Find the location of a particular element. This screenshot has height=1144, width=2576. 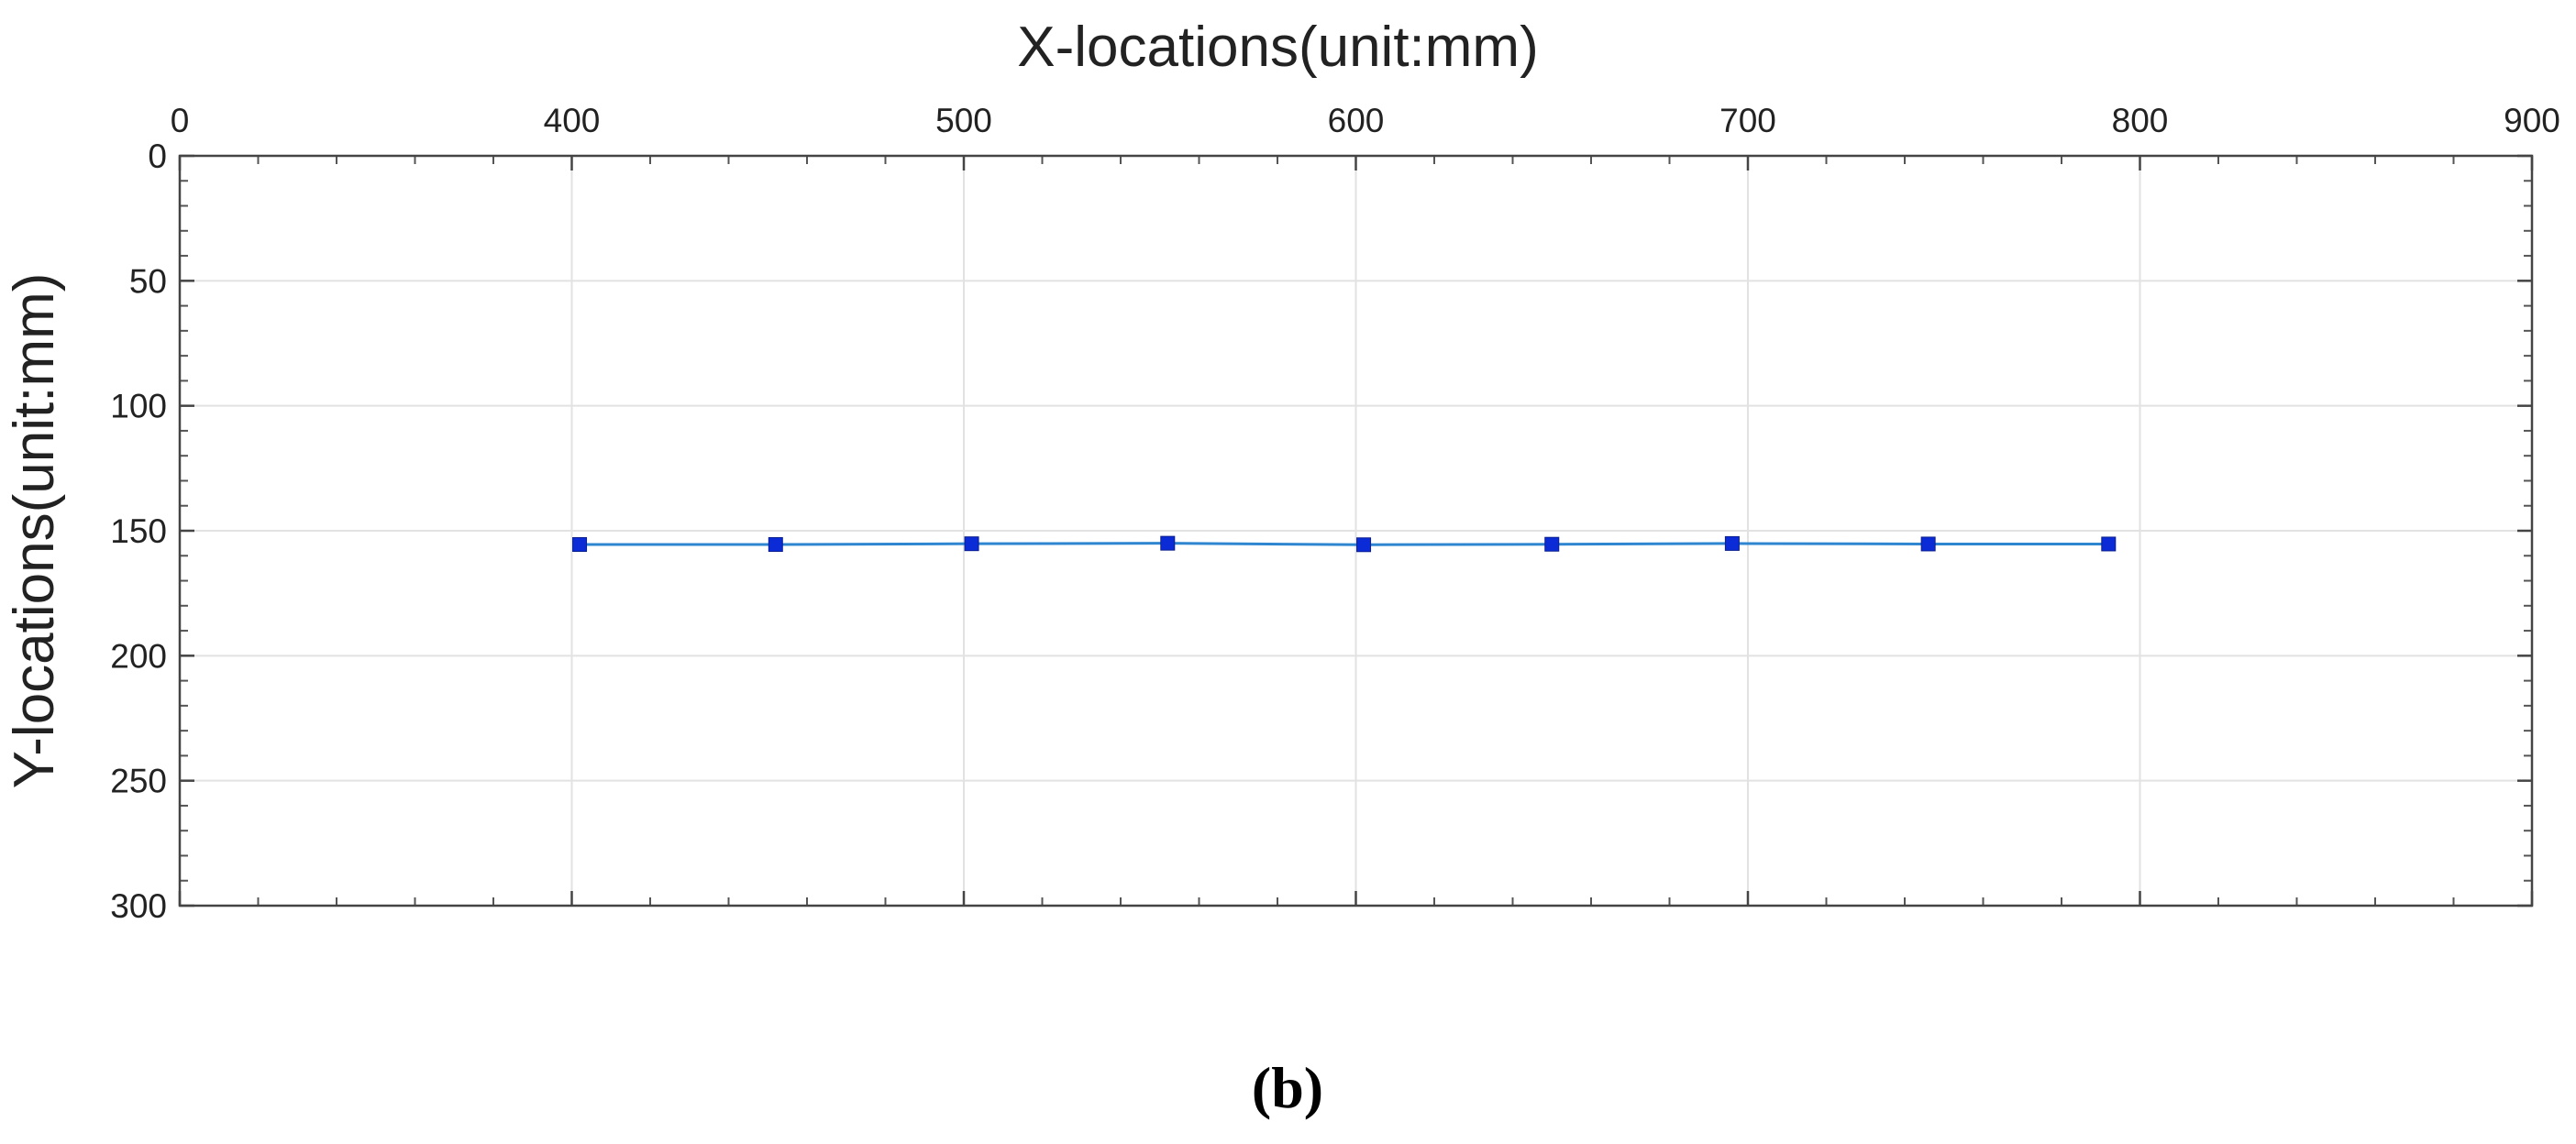

y-tick-label: 100 is located at coordinates (138, 406).